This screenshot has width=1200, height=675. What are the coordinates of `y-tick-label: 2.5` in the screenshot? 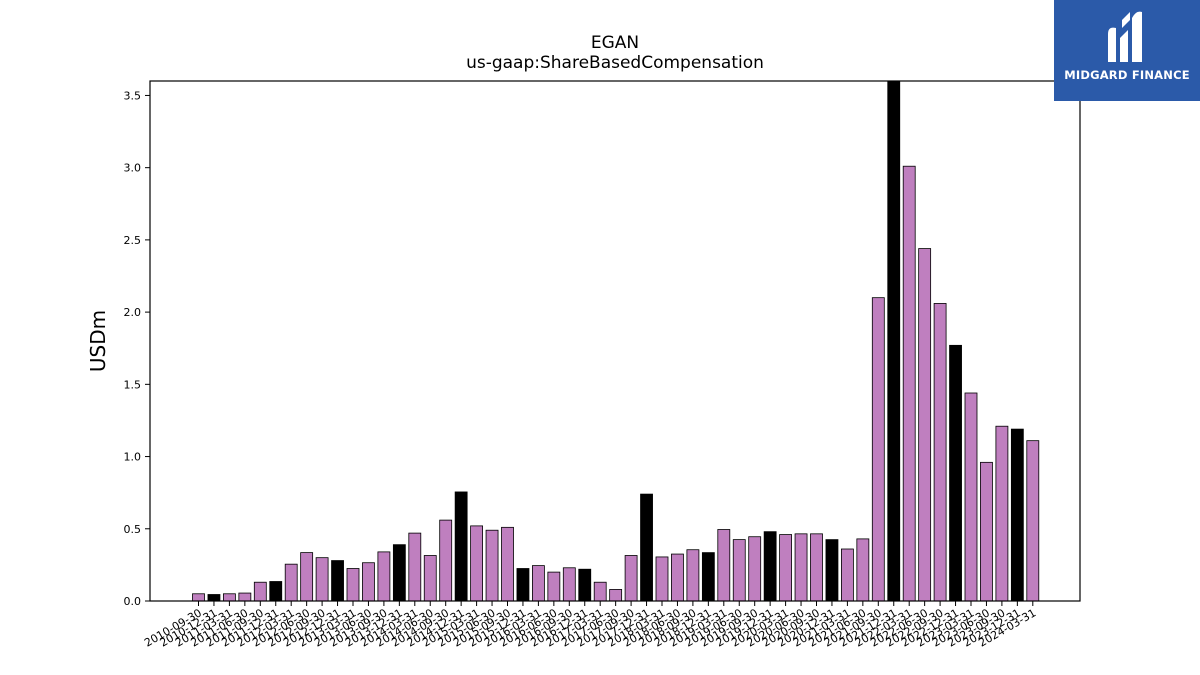 It's located at (133, 240).